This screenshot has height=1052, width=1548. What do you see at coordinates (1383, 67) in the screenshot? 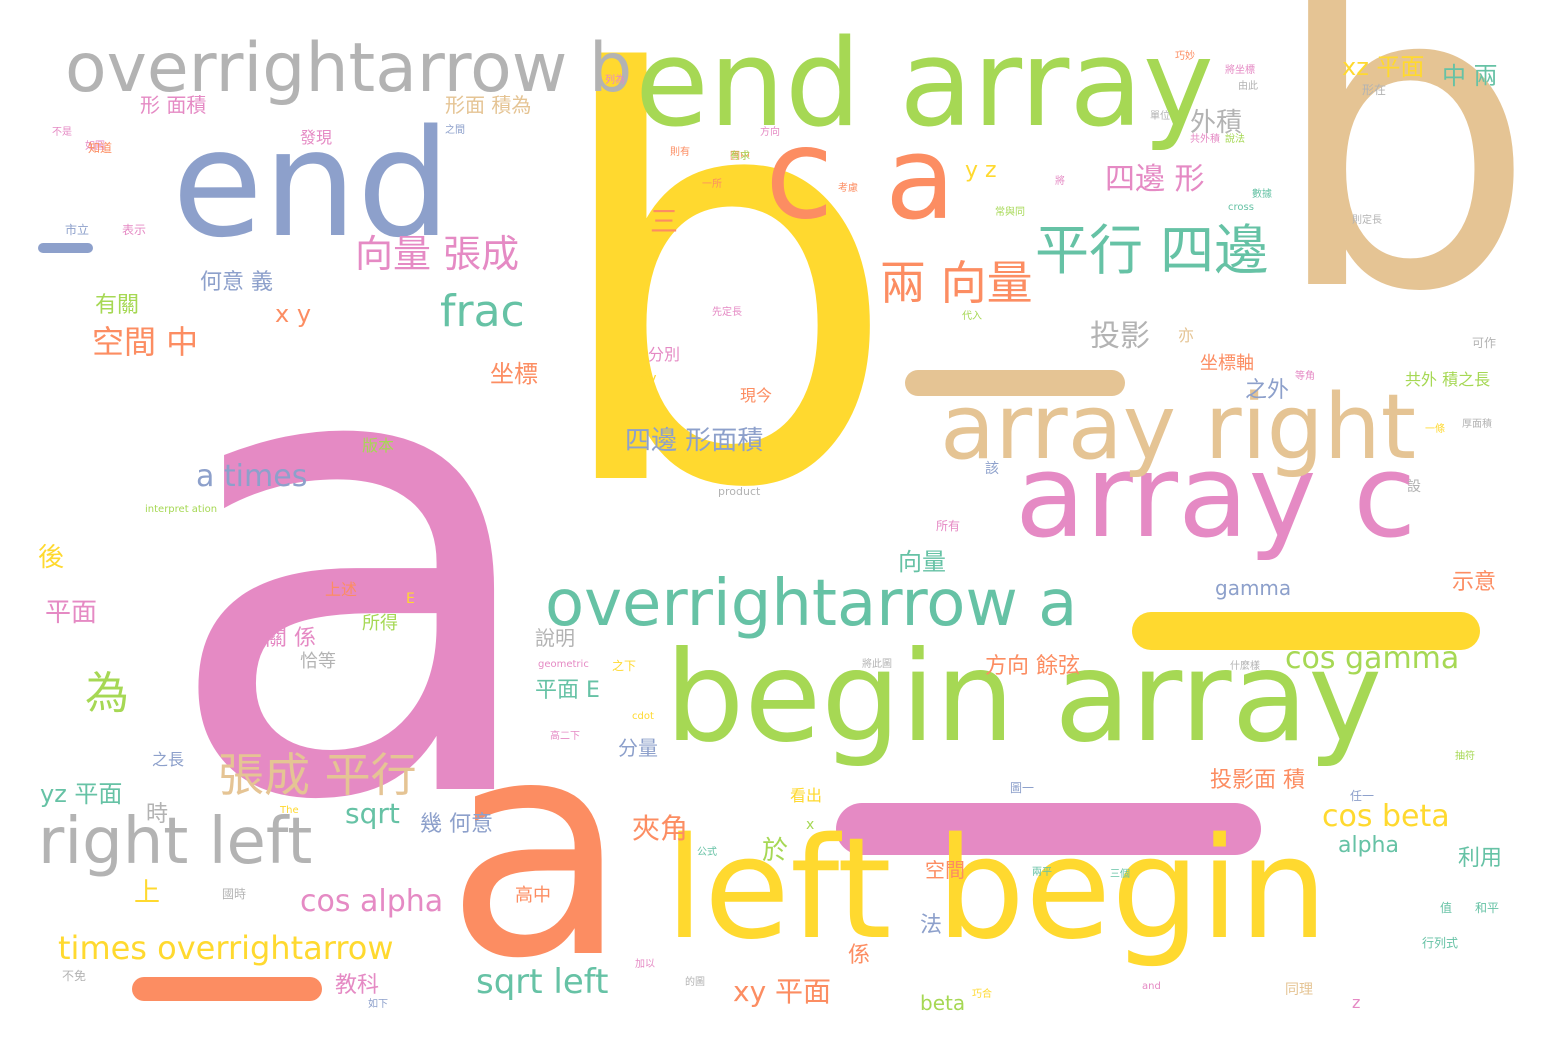
I see `cloud-word: xz 平面` at bounding box center [1383, 67].